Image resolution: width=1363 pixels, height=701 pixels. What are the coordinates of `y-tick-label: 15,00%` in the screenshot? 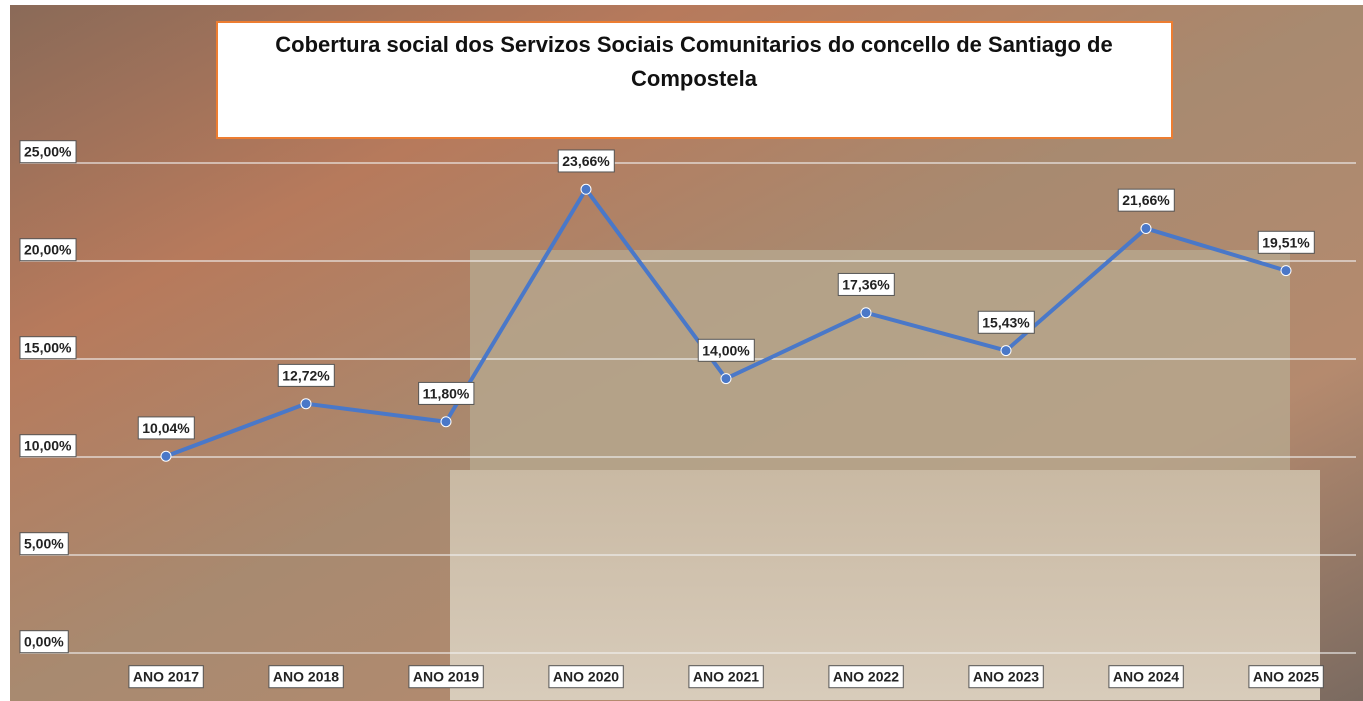 It's located at (48, 348).